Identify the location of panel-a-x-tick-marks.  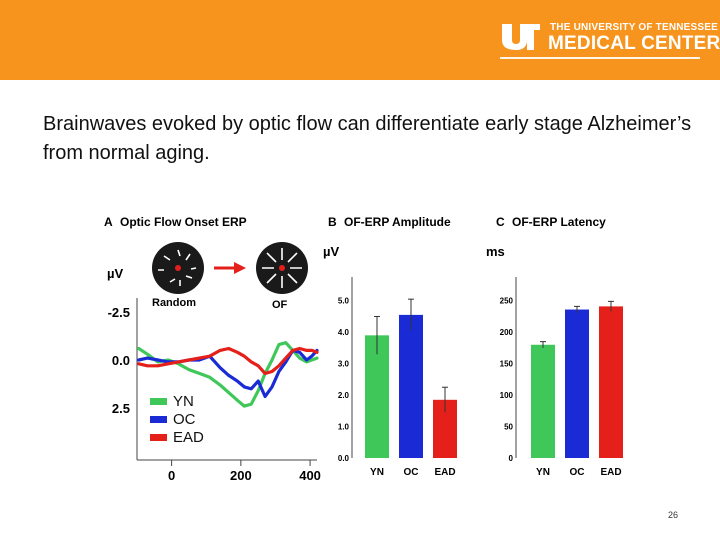
(241, 463).